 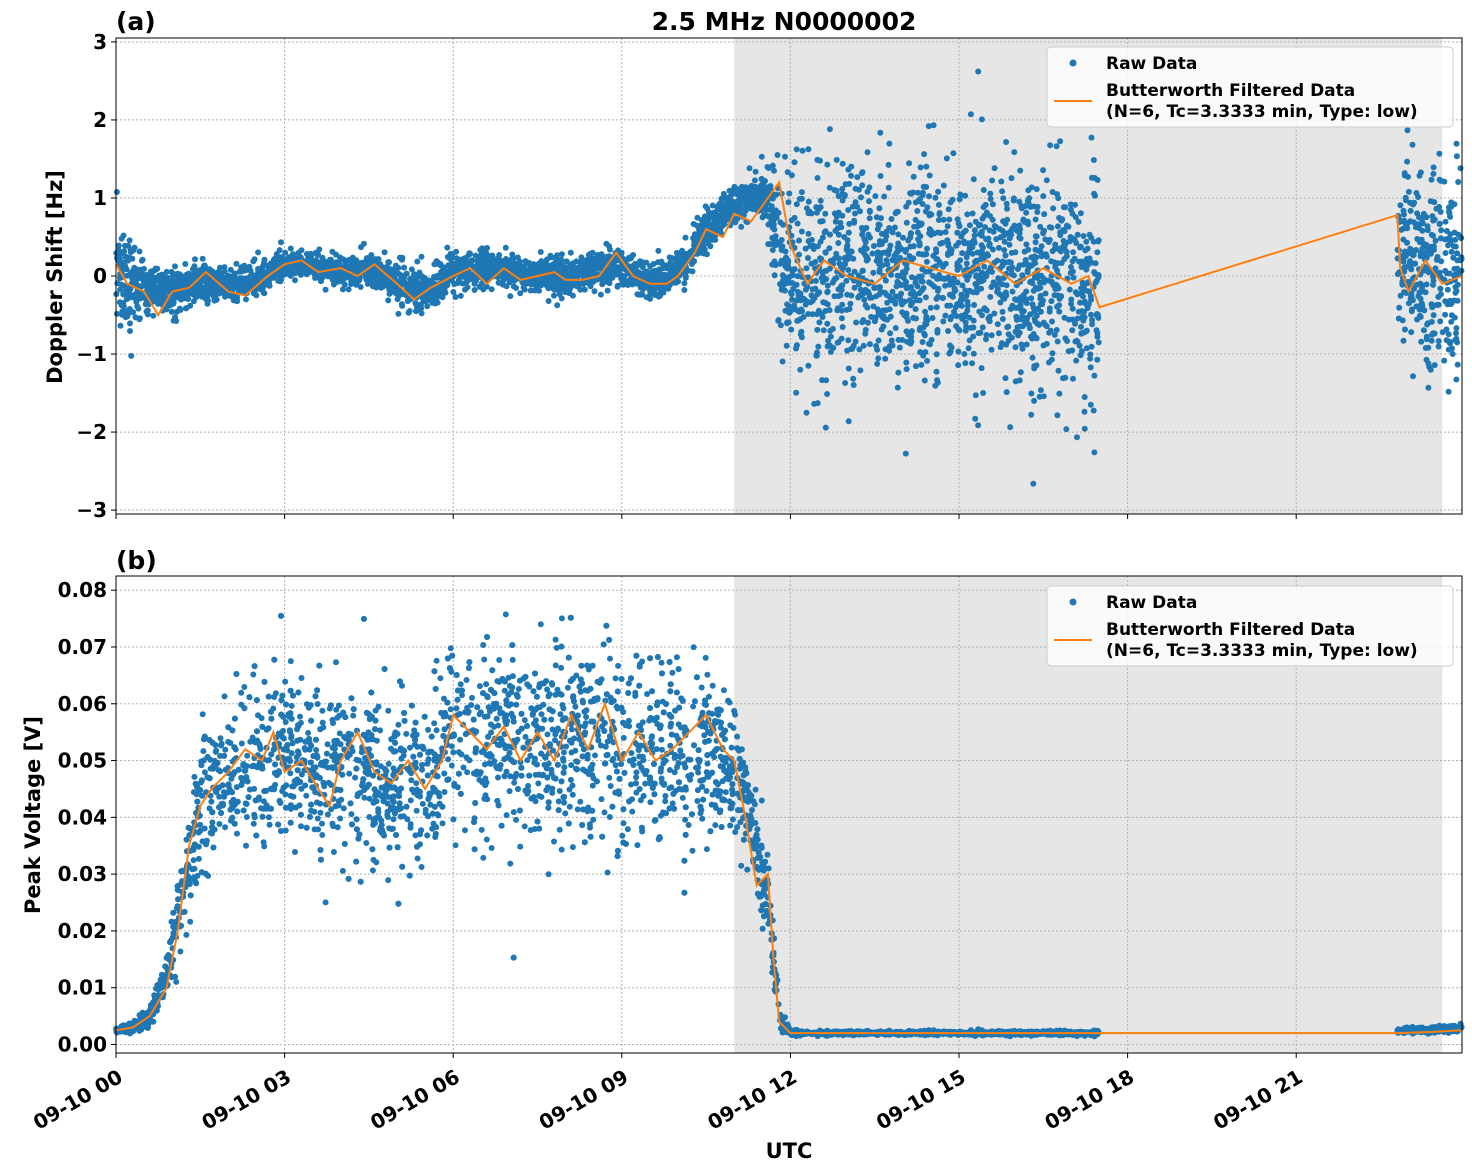 What do you see at coordinates (100, 120) in the screenshot?
I see `a-ytick-label: 2` at bounding box center [100, 120].